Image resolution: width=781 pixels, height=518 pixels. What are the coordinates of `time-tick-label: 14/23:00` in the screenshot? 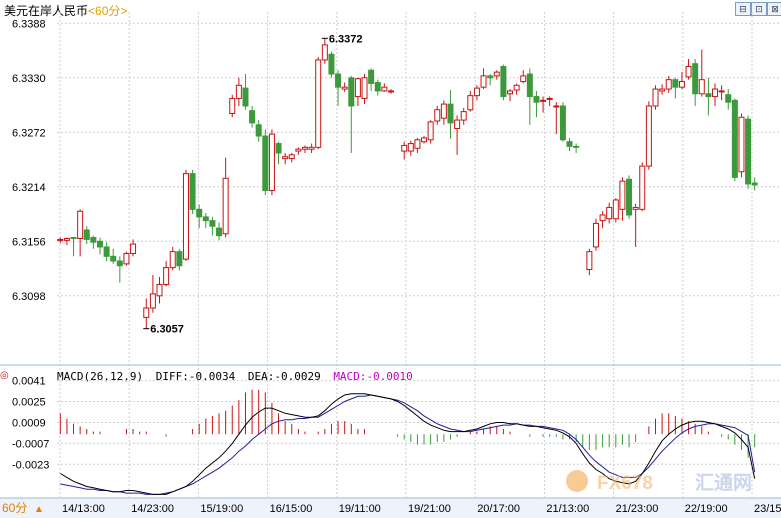 It's located at (152, 509).